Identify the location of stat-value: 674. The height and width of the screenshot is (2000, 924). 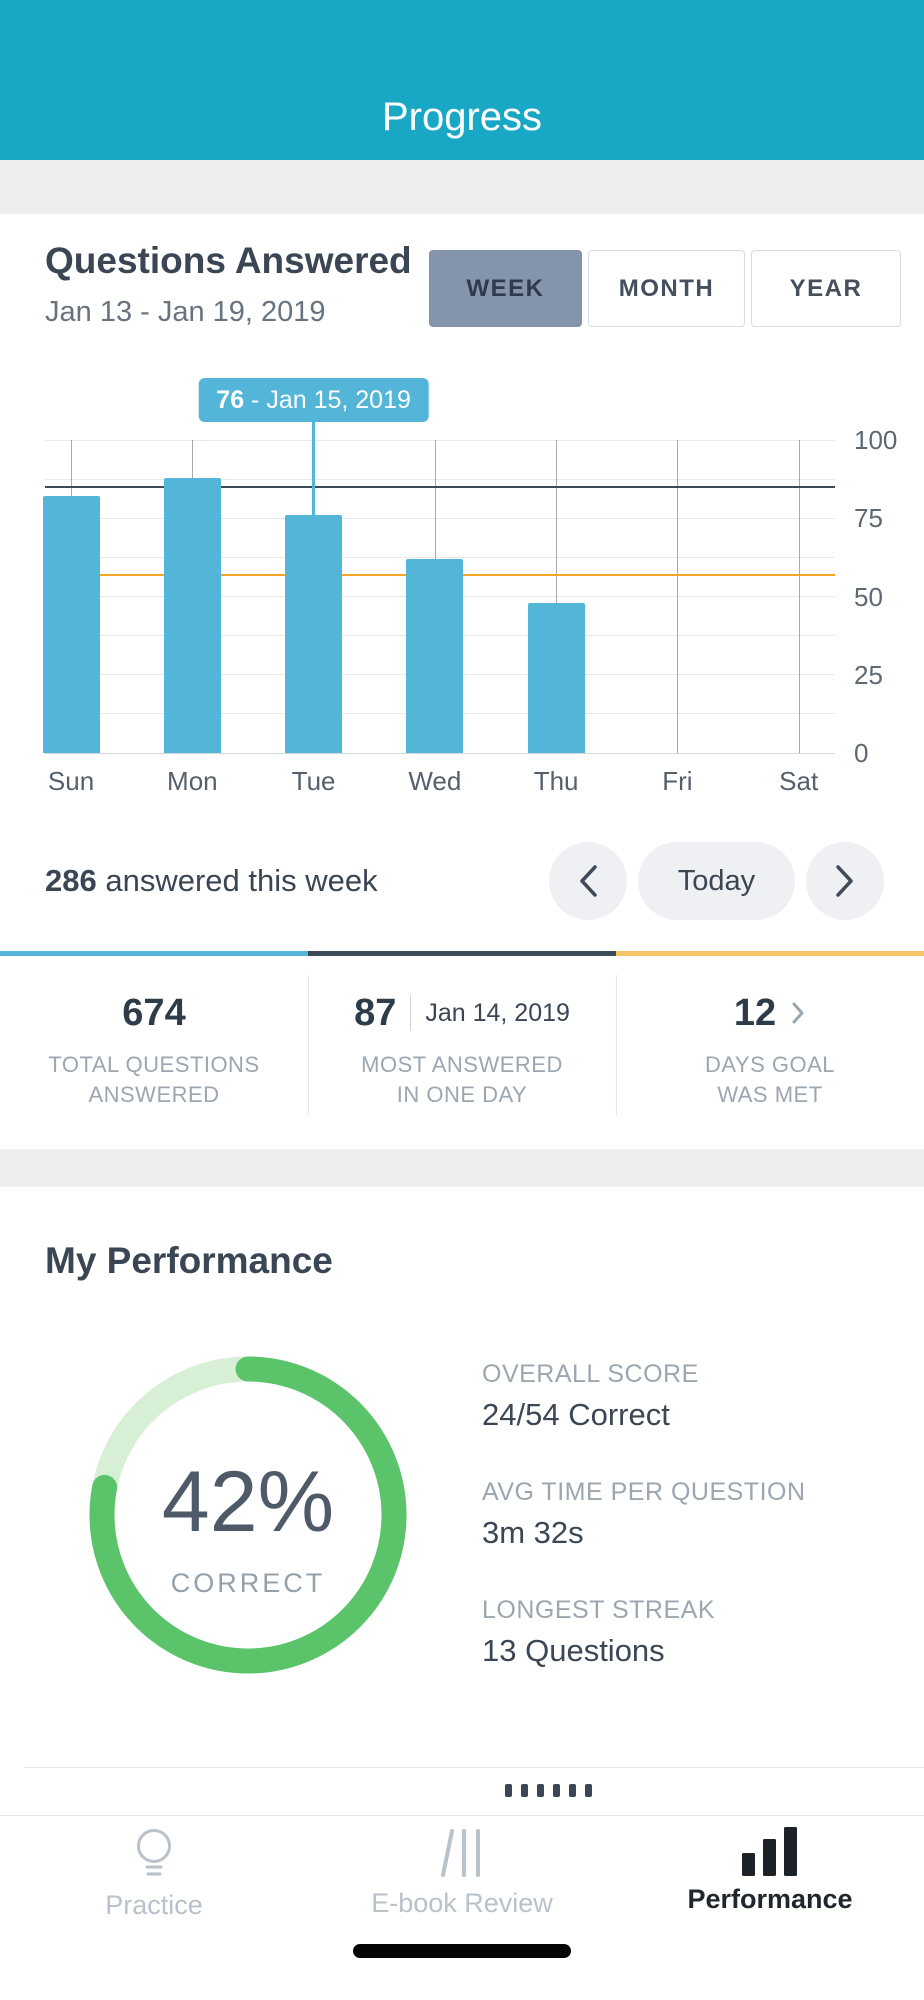
(154, 1012).